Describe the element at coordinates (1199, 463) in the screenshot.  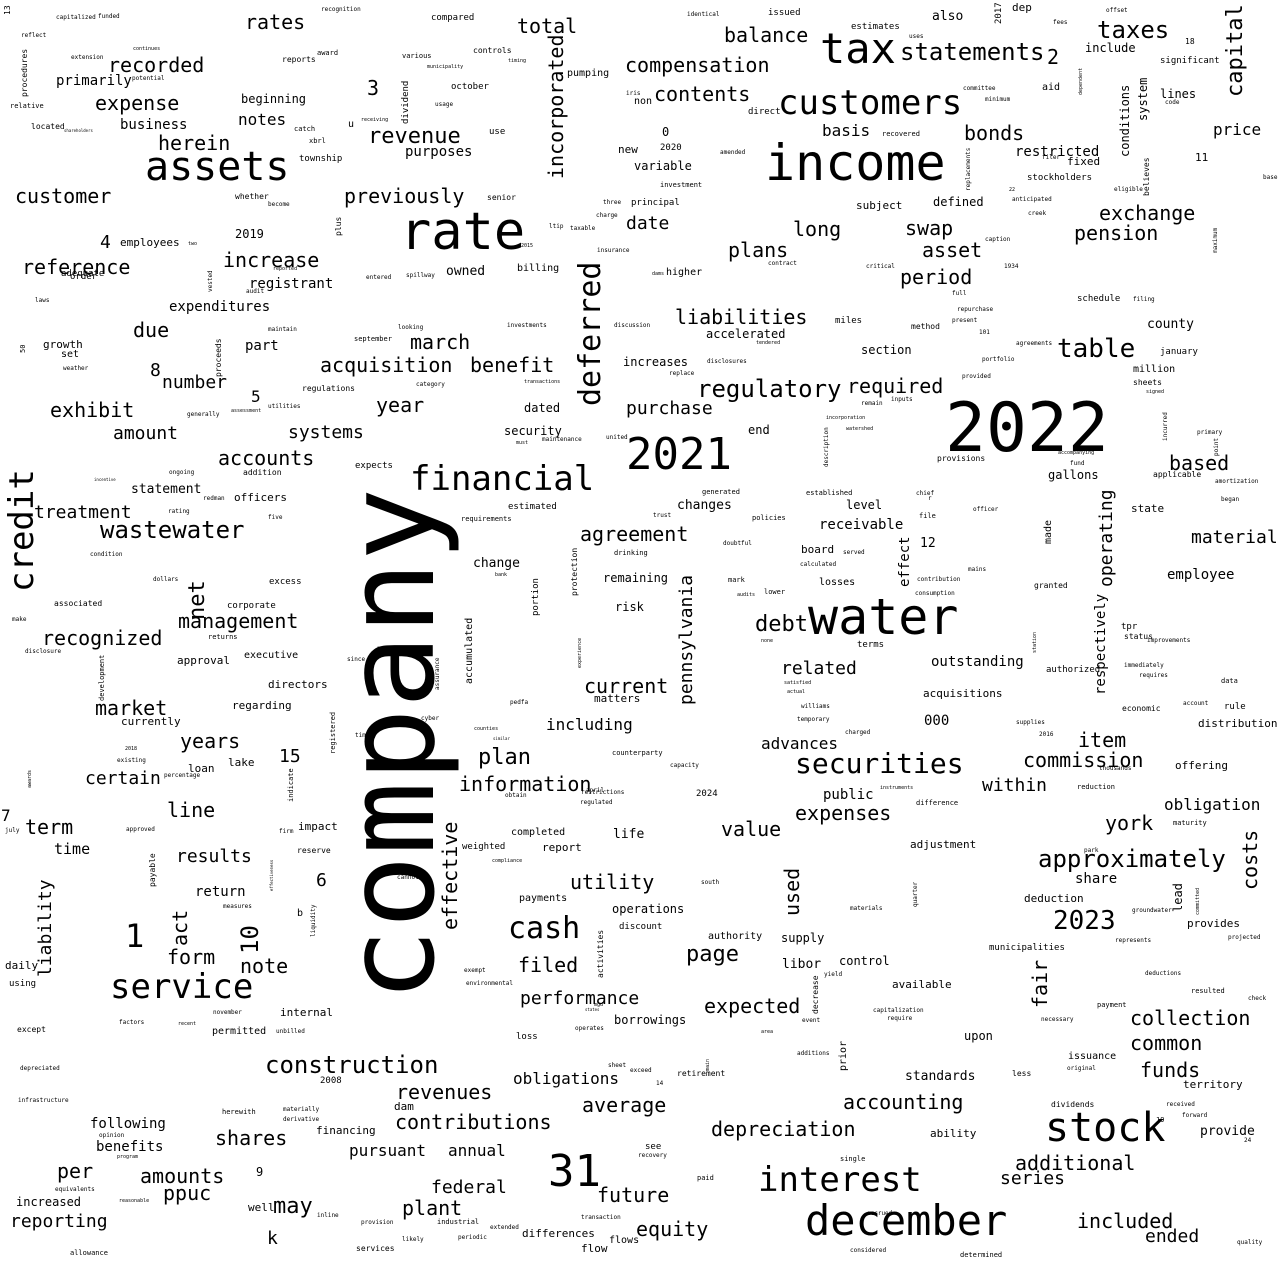
I see `word-based: based` at that location.